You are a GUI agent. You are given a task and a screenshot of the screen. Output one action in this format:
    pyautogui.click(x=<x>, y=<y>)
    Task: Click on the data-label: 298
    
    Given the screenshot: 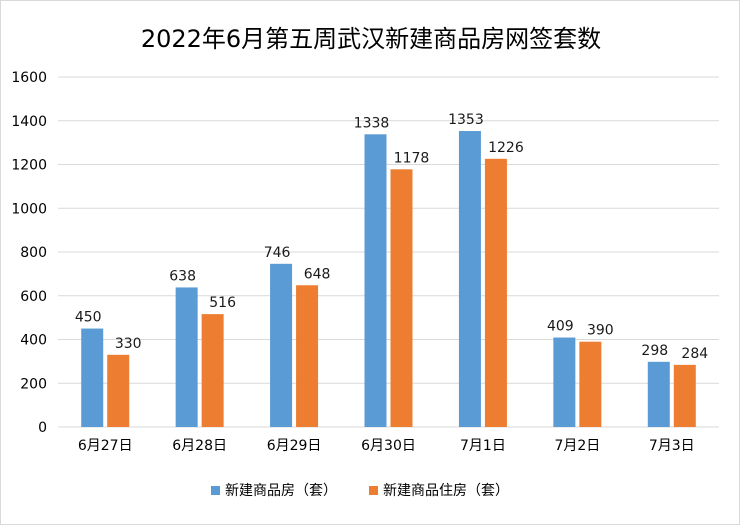 What is the action you would take?
    pyautogui.click(x=654, y=351)
    